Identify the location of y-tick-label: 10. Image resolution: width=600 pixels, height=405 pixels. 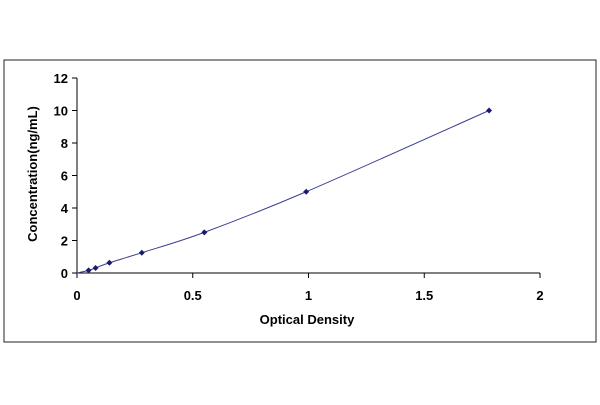
(61, 111).